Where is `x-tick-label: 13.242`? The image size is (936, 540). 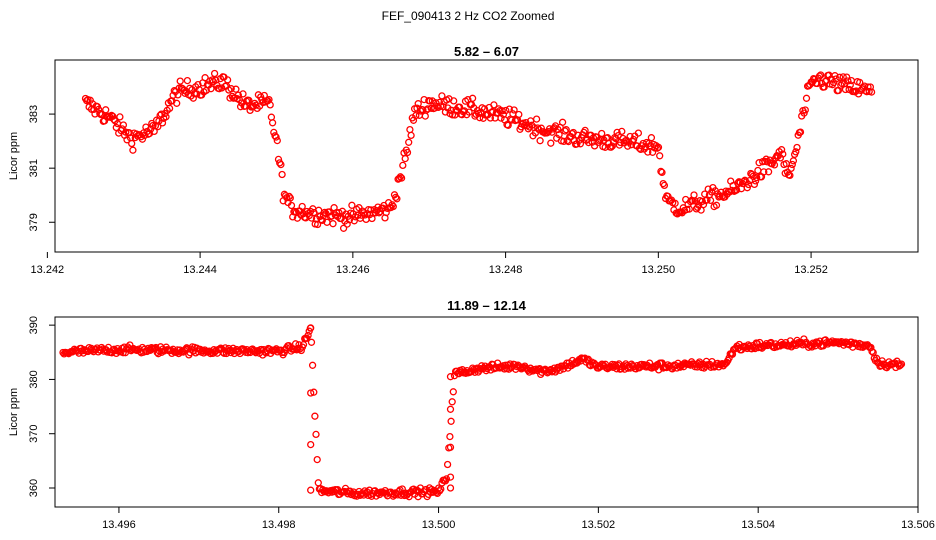 x-tick-label: 13.242 is located at coordinates (48, 270).